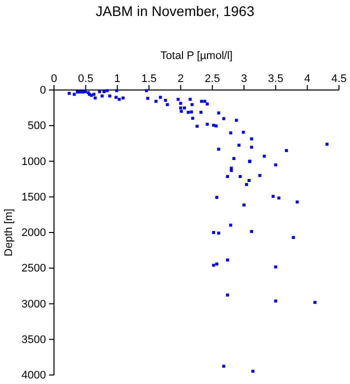 This screenshot has width=350, height=384. I want to click on y-tick-label: 4000, so click(34, 376).